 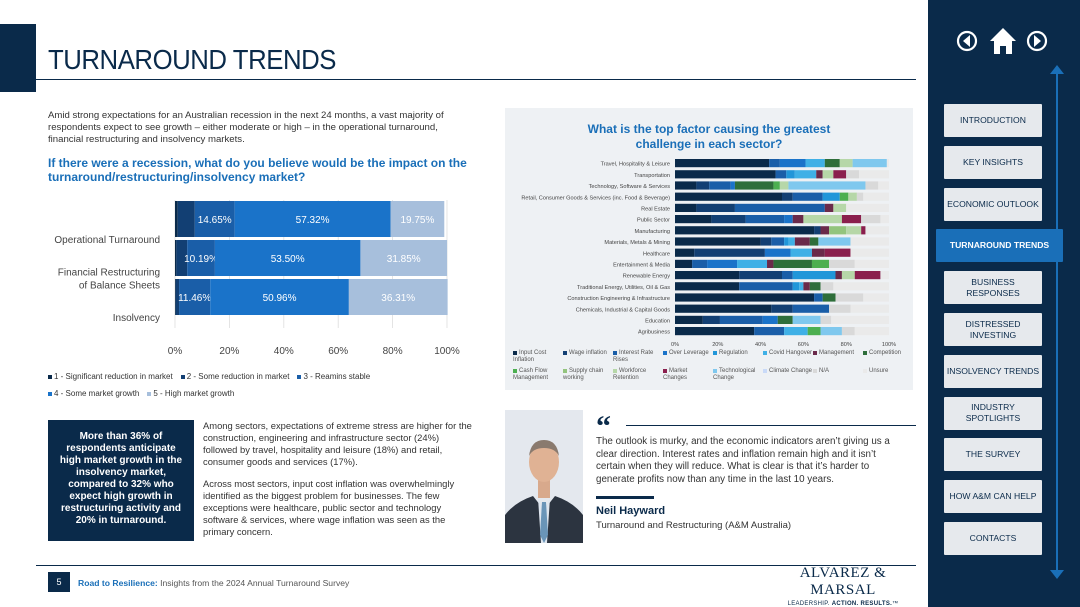 What do you see at coordinates (1003, 41) in the screenshot?
I see `home-icon` at bounding box center [1003, 41].